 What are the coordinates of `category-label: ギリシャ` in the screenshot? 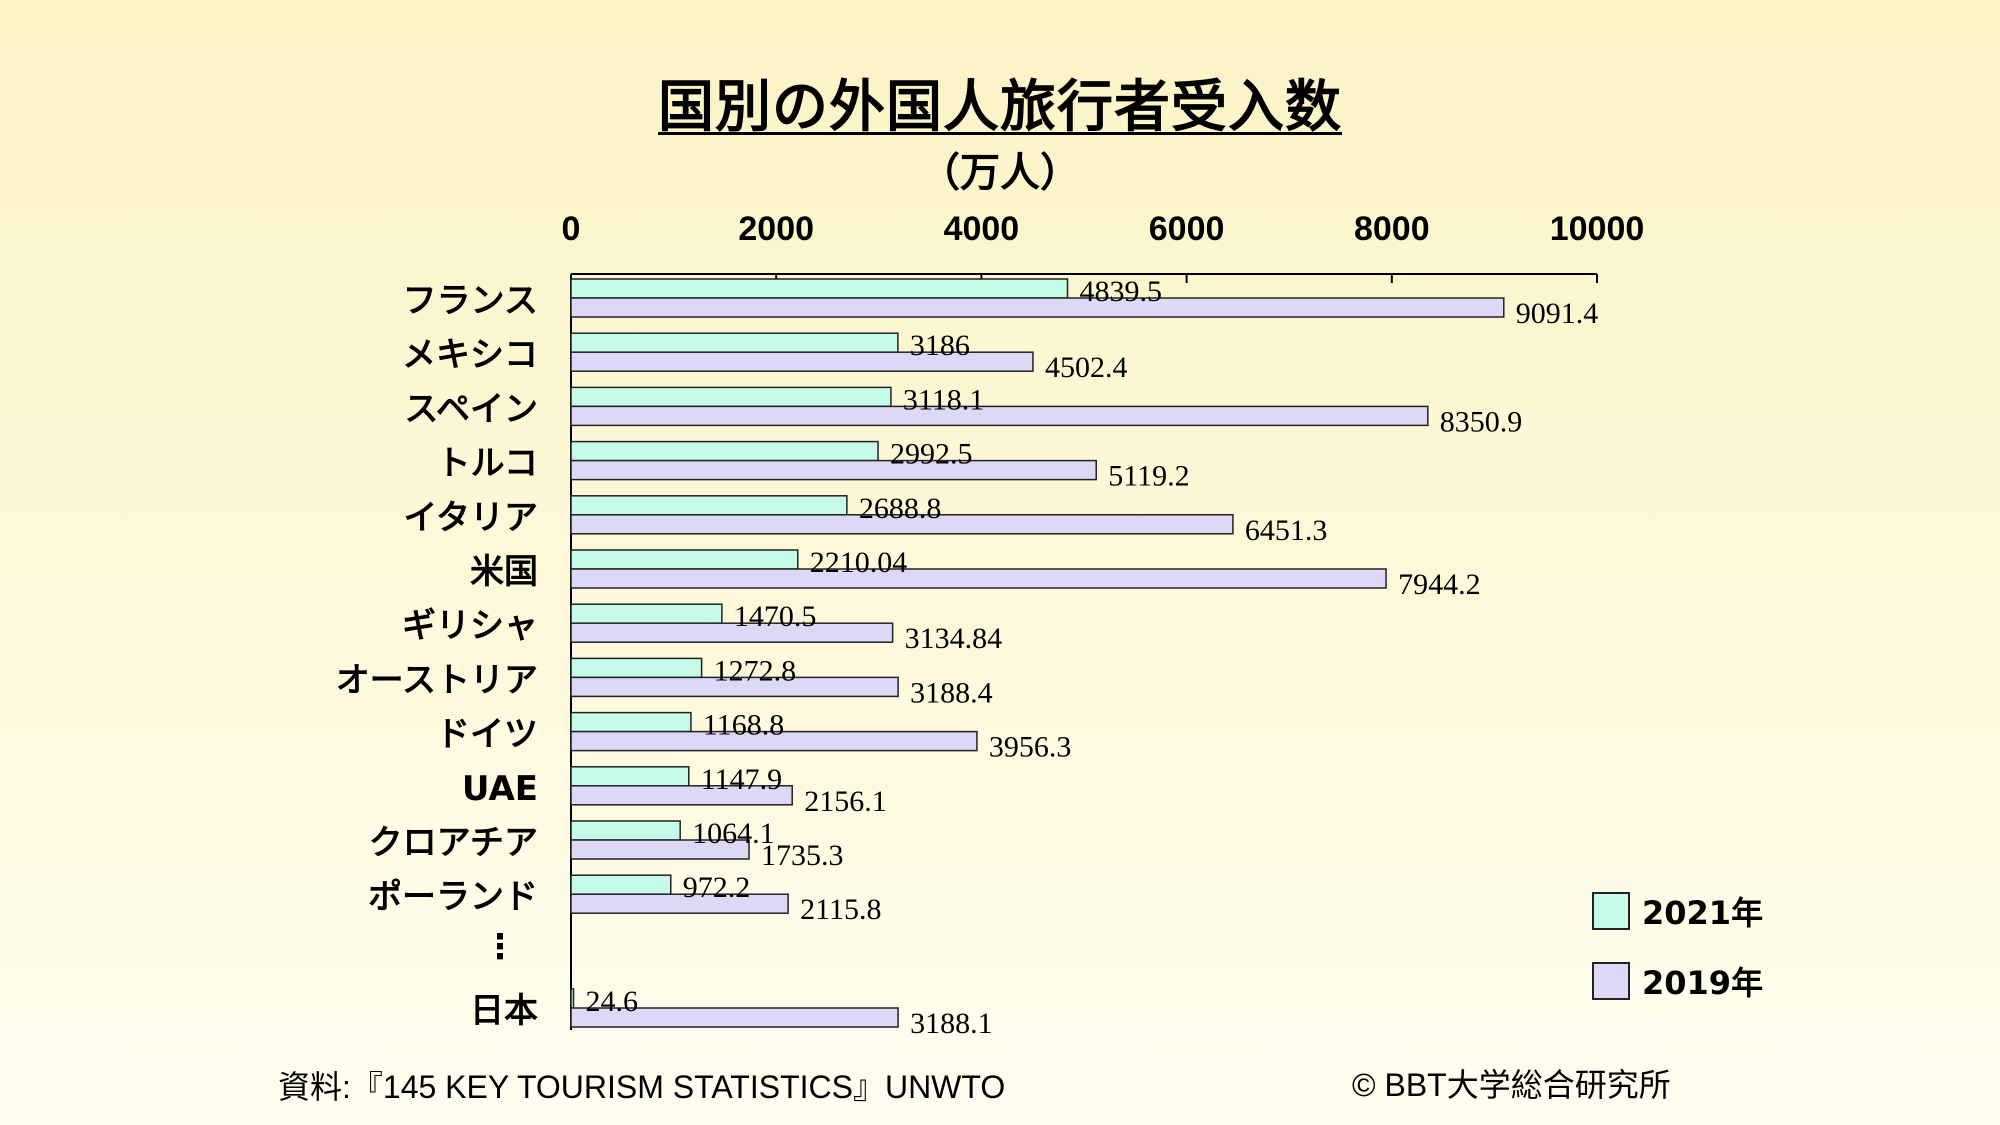 It's located at (470, 626).